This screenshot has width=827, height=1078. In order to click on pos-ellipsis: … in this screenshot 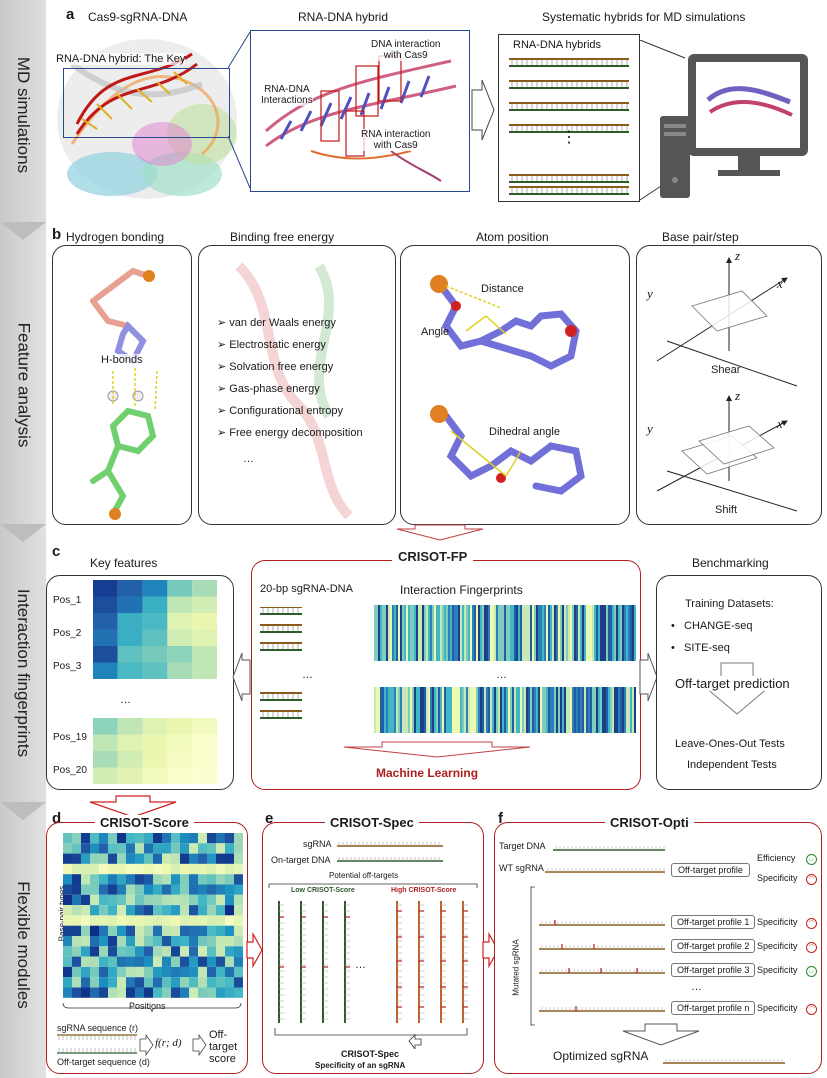, I will do `click(125, 700)`.